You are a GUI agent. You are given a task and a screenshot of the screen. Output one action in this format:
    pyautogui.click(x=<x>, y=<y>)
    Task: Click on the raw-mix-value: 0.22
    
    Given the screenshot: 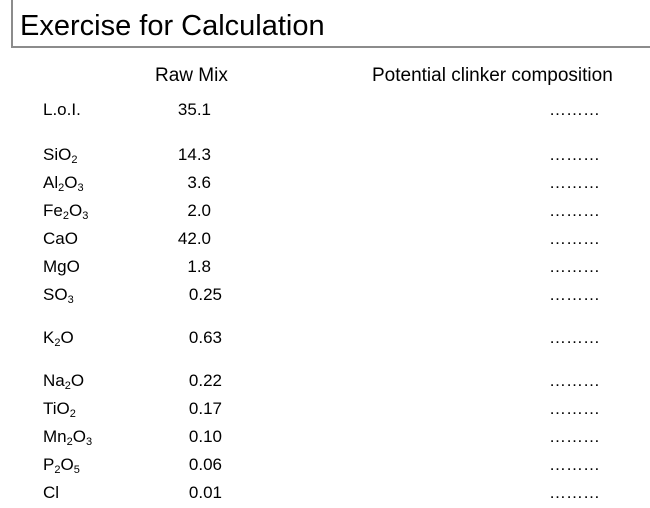 What is the action you would take?
    pyautogui.click(x=205, y=380)
    